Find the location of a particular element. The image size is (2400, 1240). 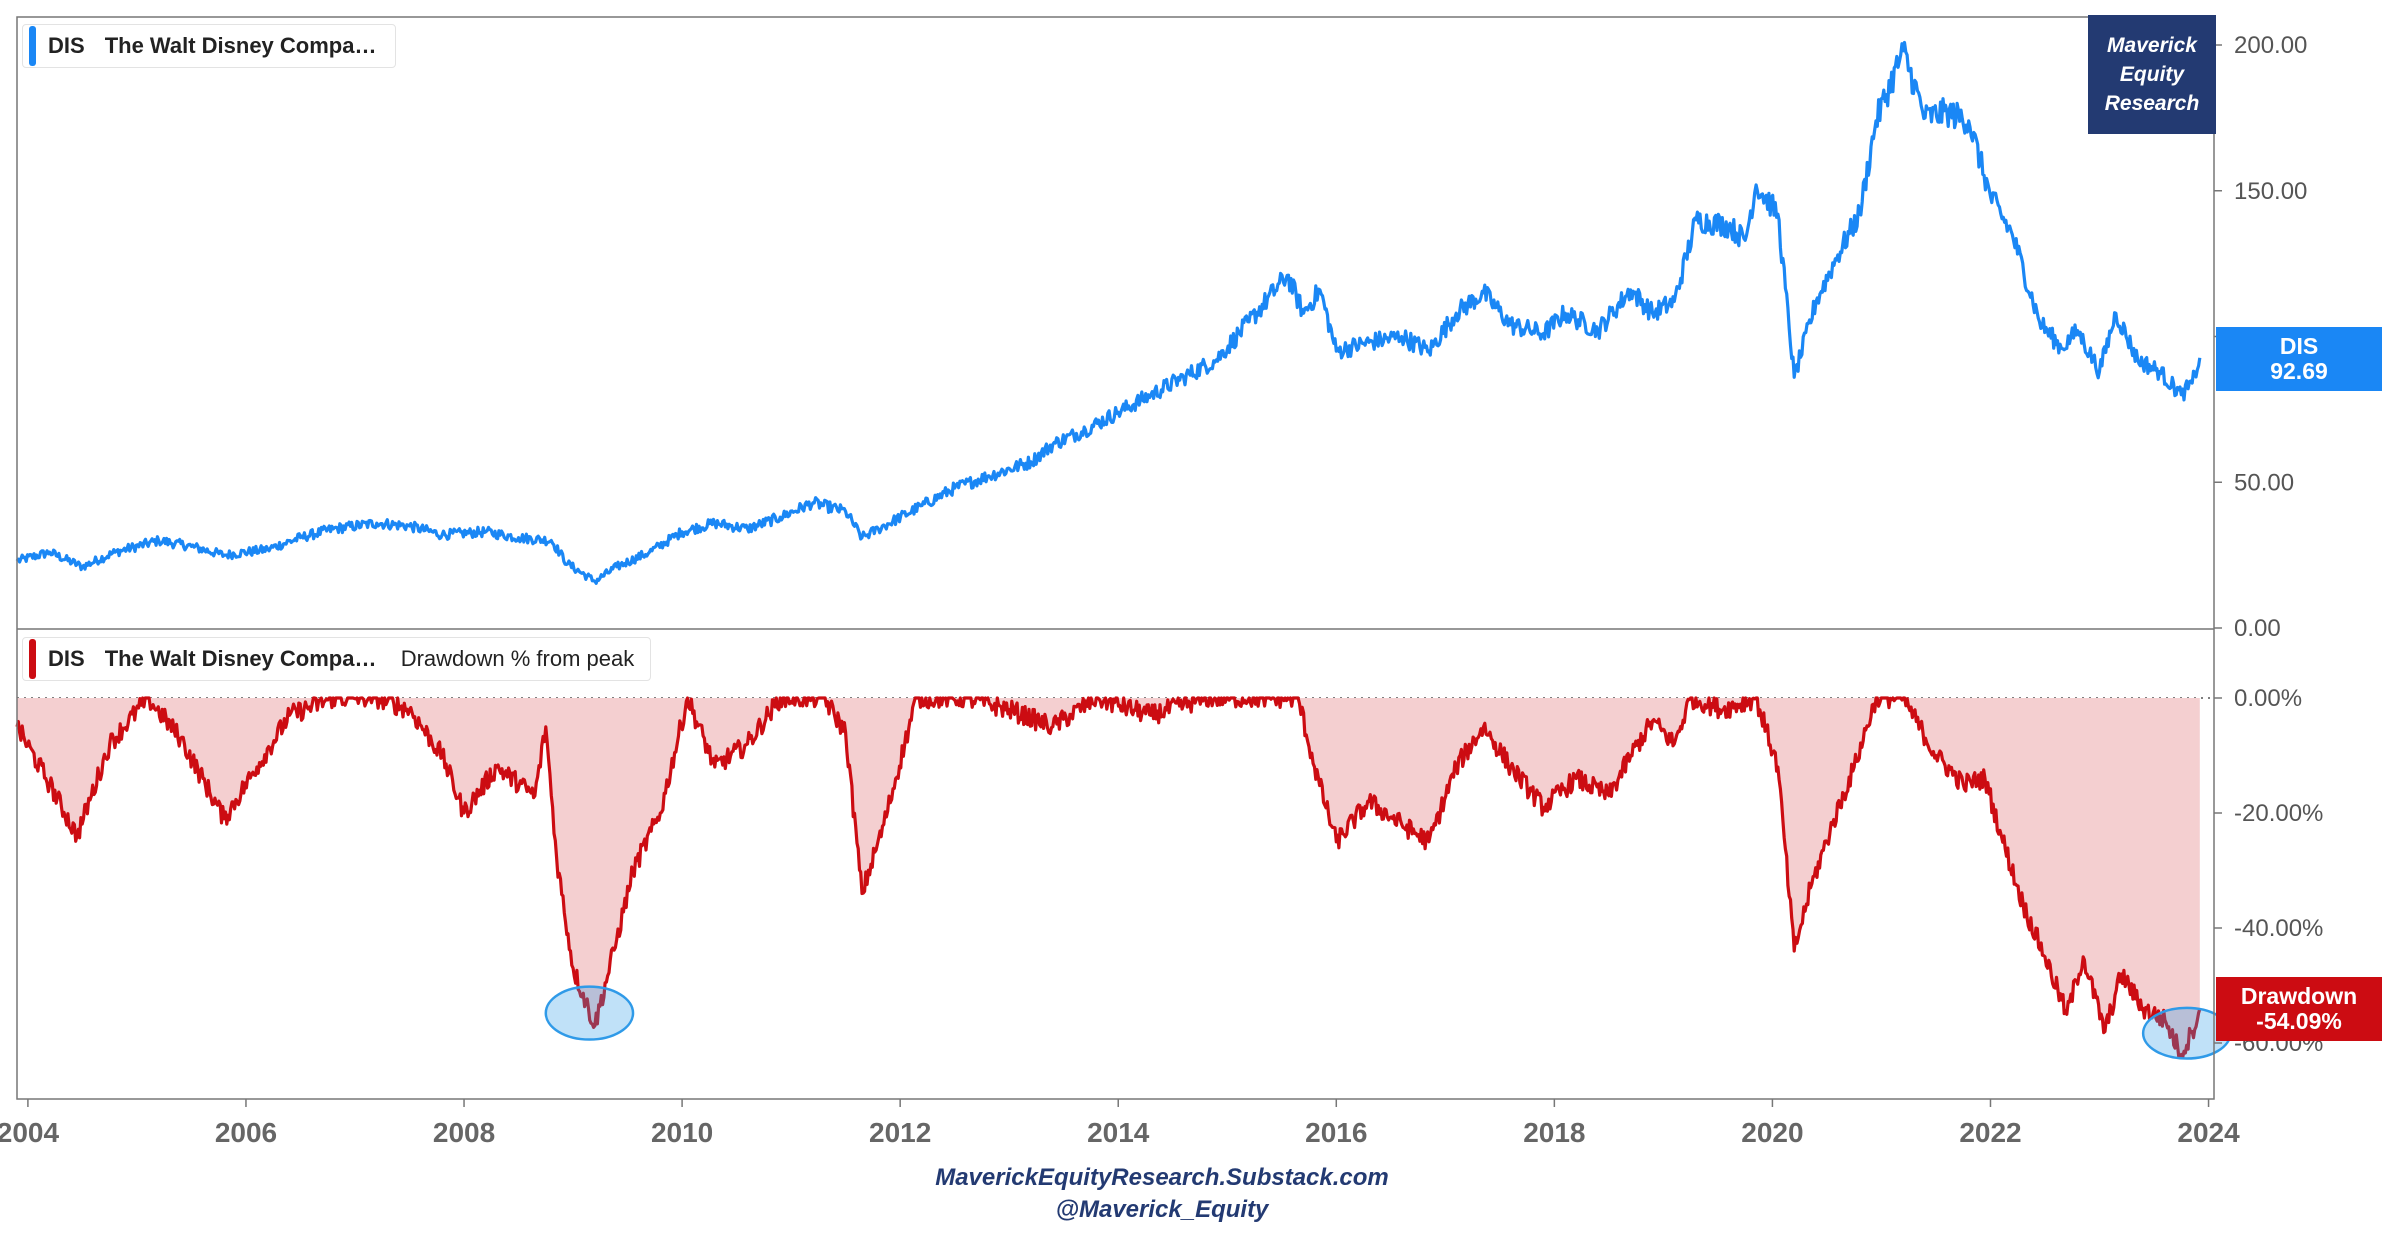

xtick-label: 2006 is located at coordinates (246, 1132).